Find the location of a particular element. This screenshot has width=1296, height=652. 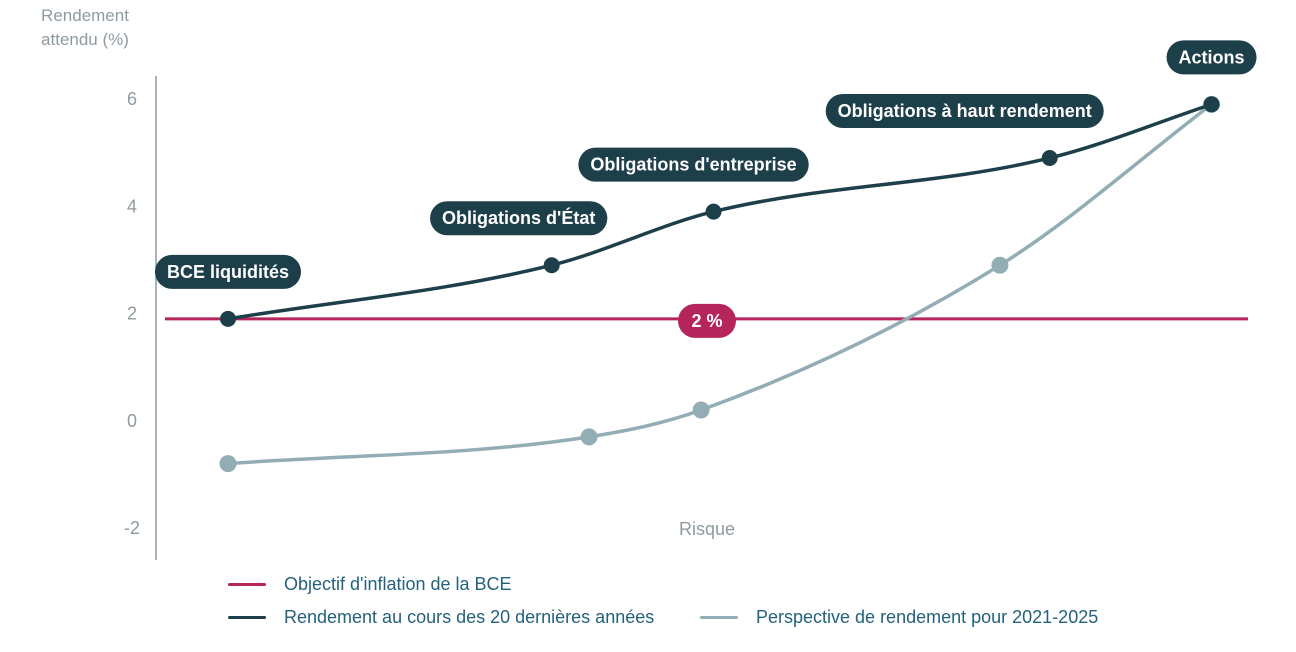

legend-label-return-outlook: Perspective de rendement pour 2021-2025 is located at coordinates (927, 617).